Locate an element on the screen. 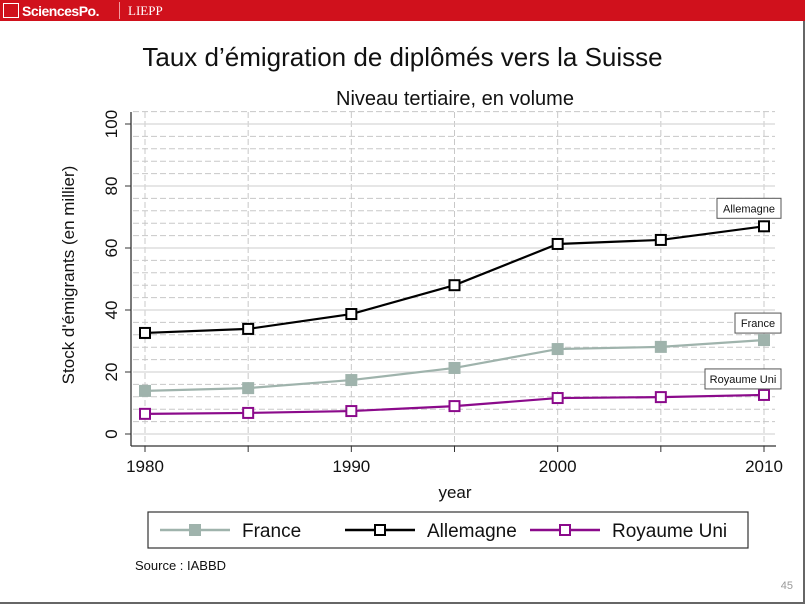  x-tick-label: 2000 is located at coordinates (558, 466).